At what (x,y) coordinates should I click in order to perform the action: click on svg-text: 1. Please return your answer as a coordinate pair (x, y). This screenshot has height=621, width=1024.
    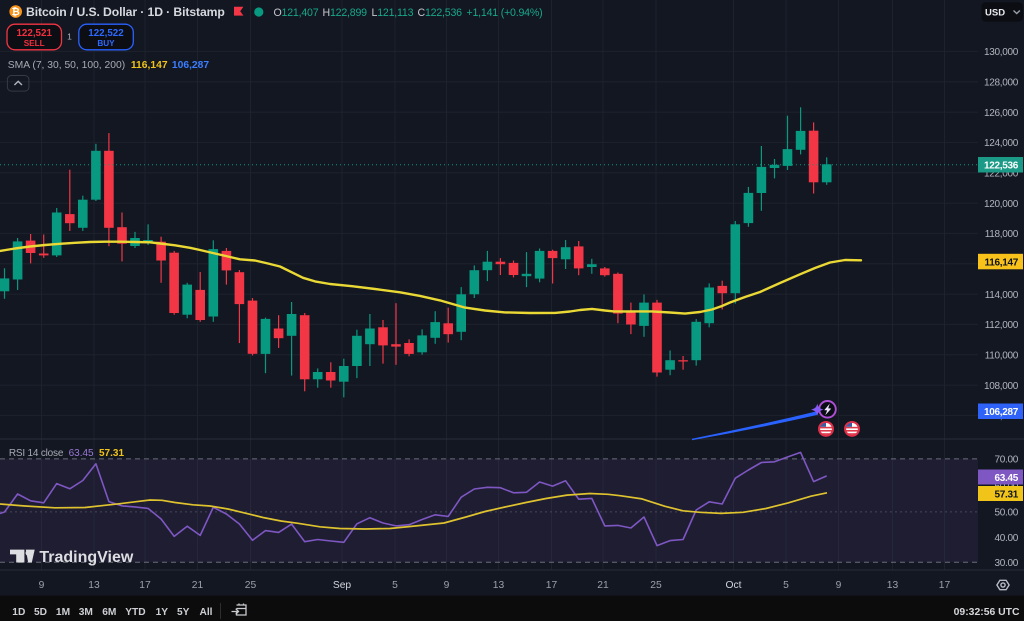
    Looking at the image, I should click on (69, 37).